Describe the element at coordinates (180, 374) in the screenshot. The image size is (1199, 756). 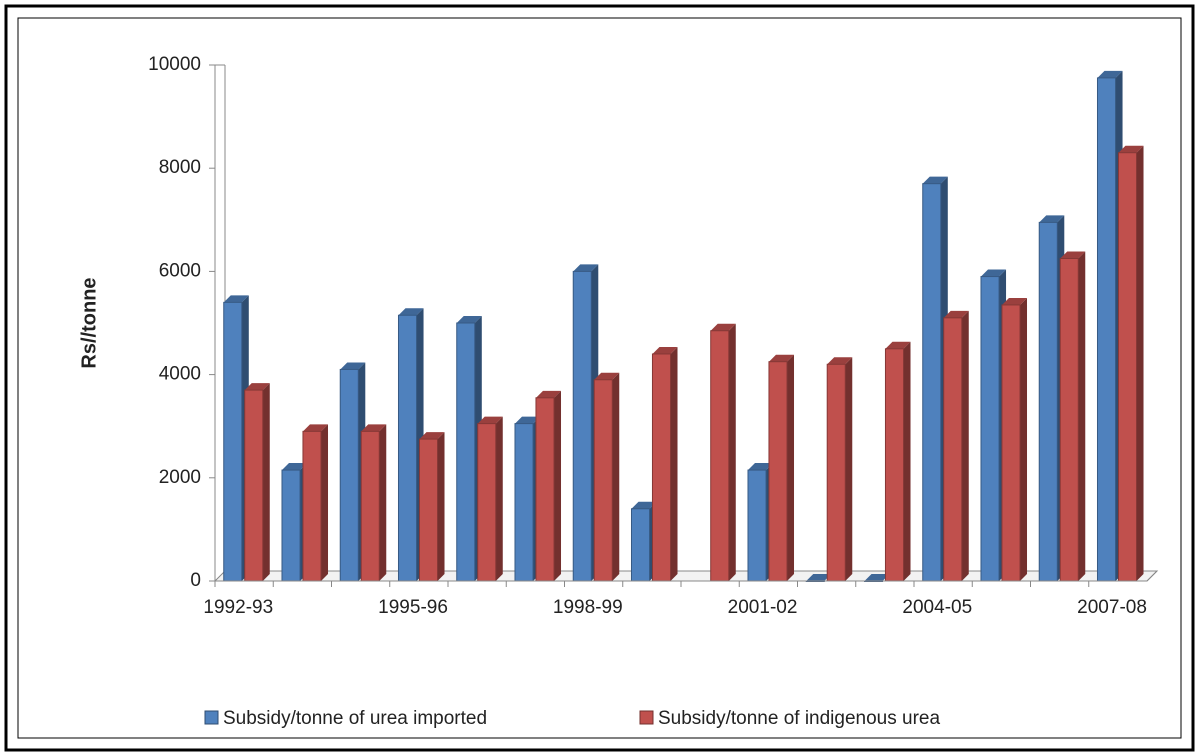
I see `y-tick-label: 4000` at that location.